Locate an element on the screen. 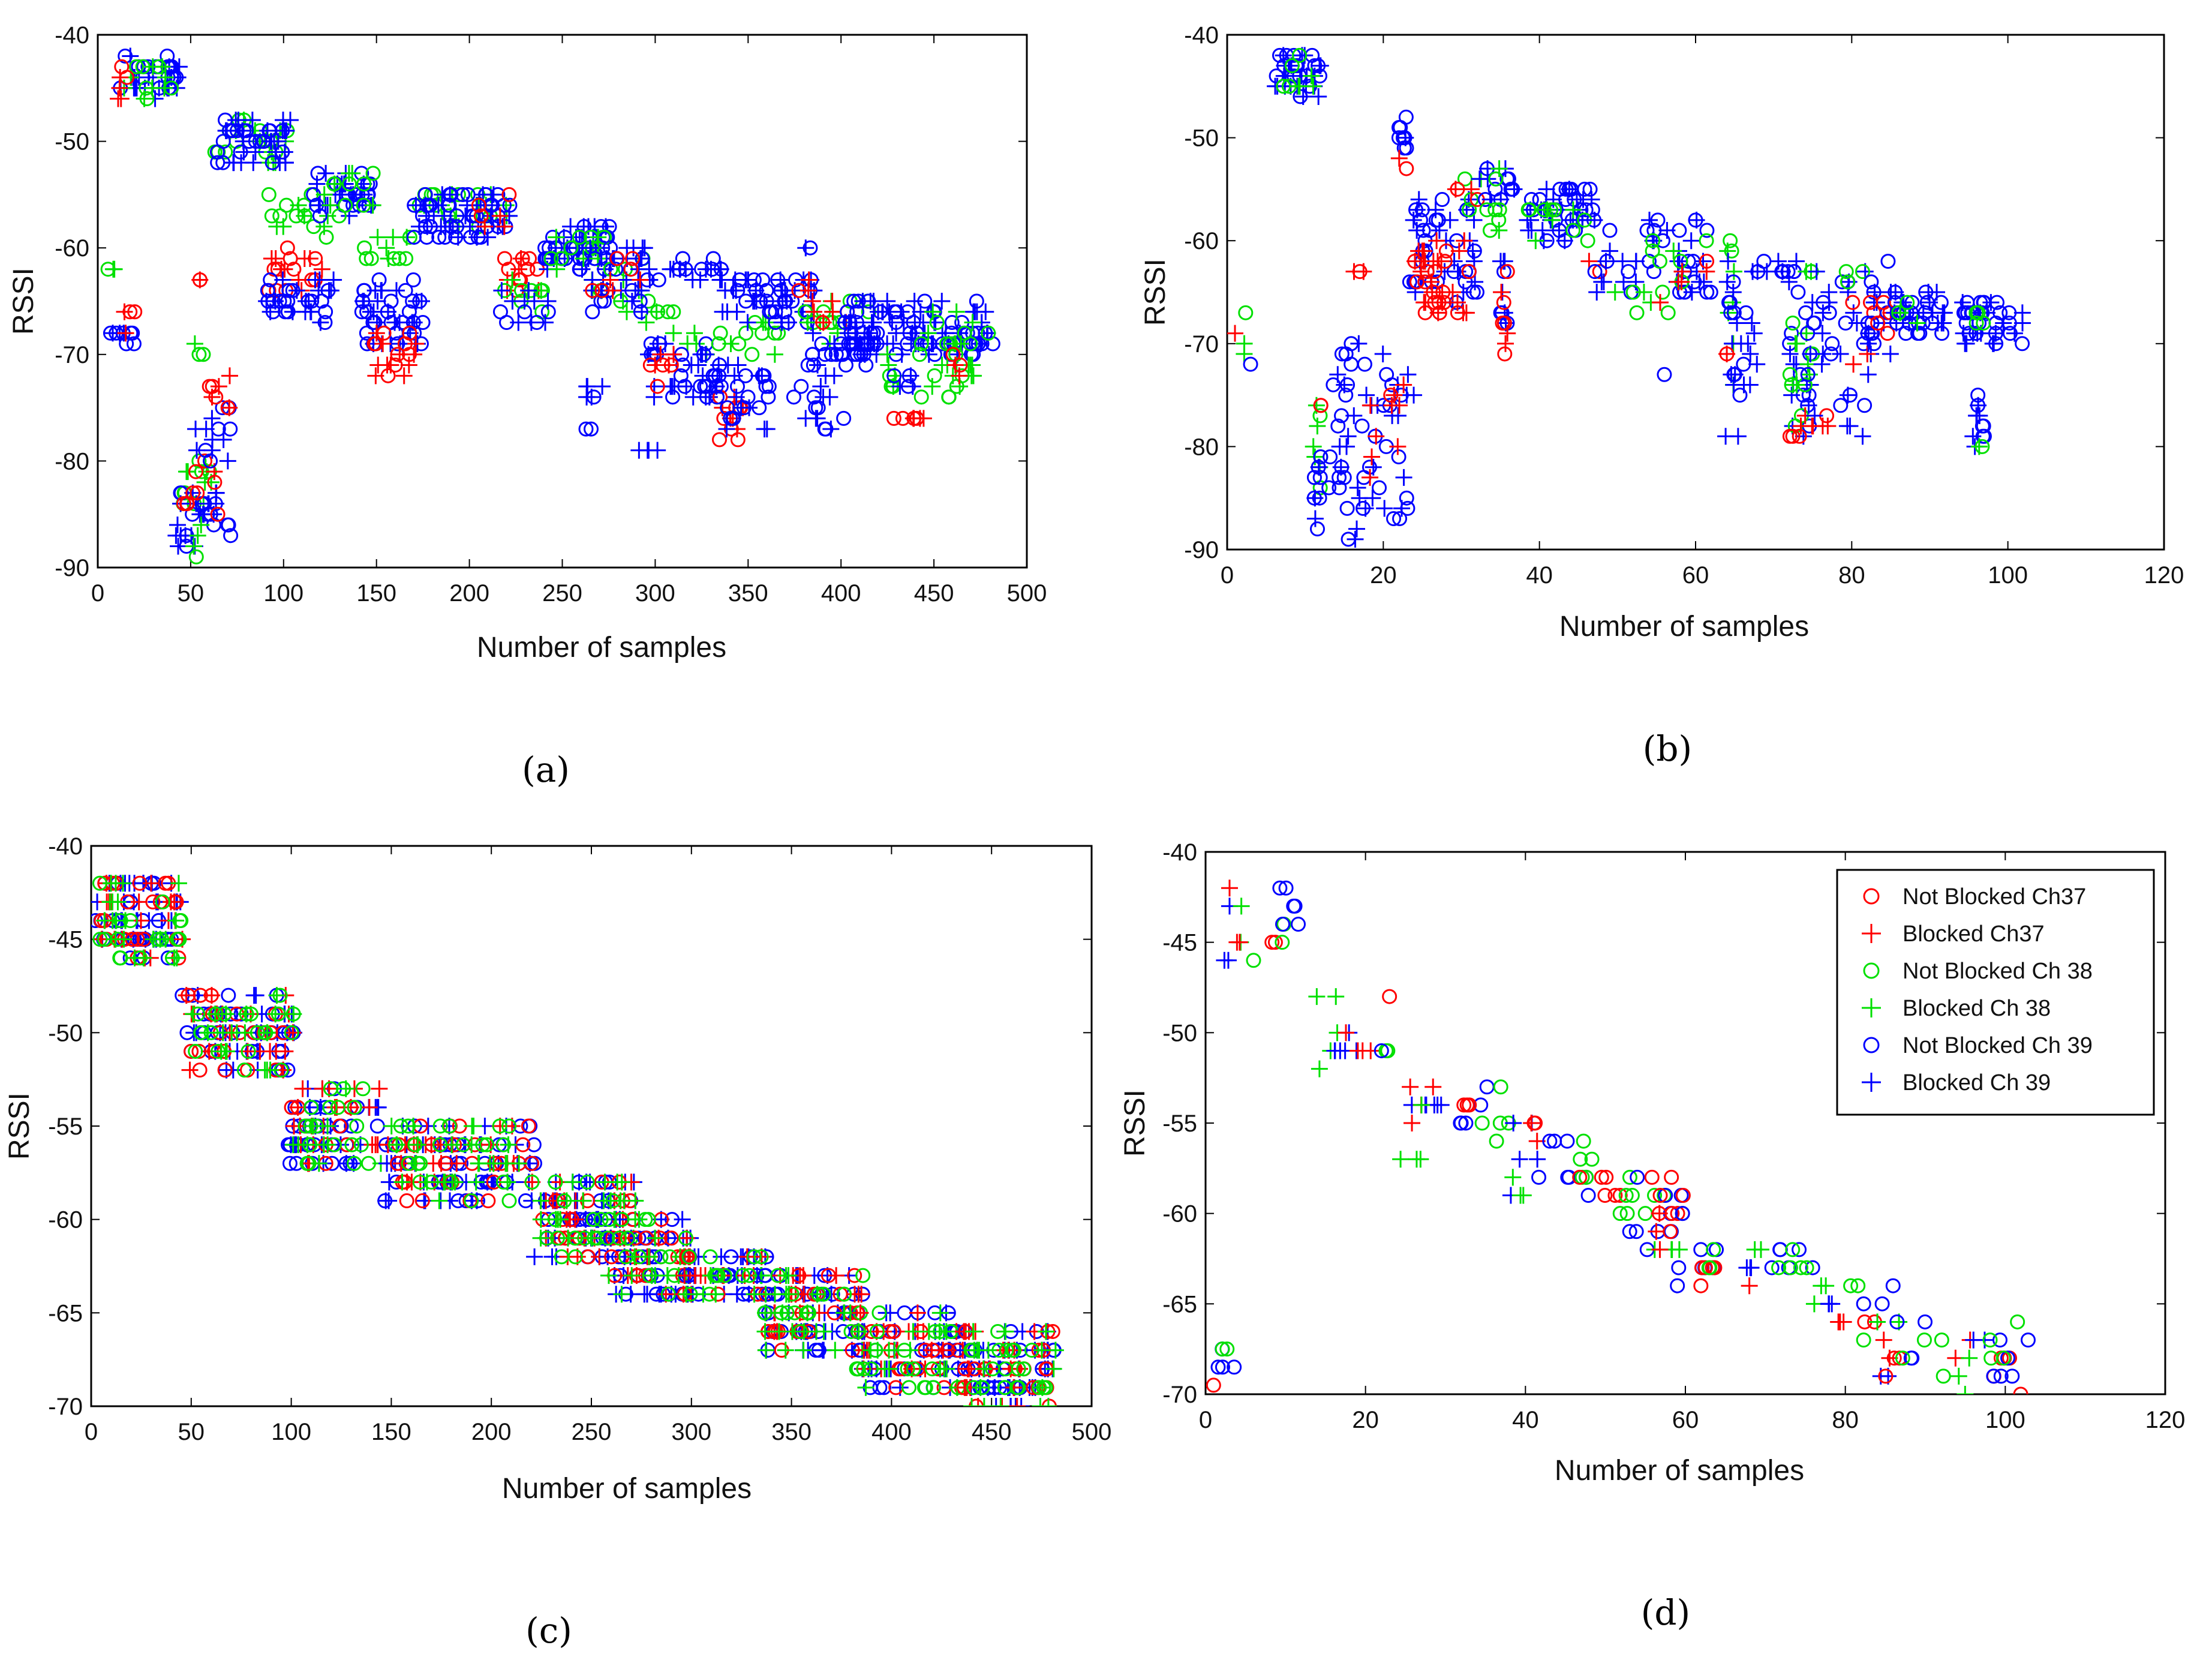  y-axis-label: RSSI is located at coordinates (1155, 292).